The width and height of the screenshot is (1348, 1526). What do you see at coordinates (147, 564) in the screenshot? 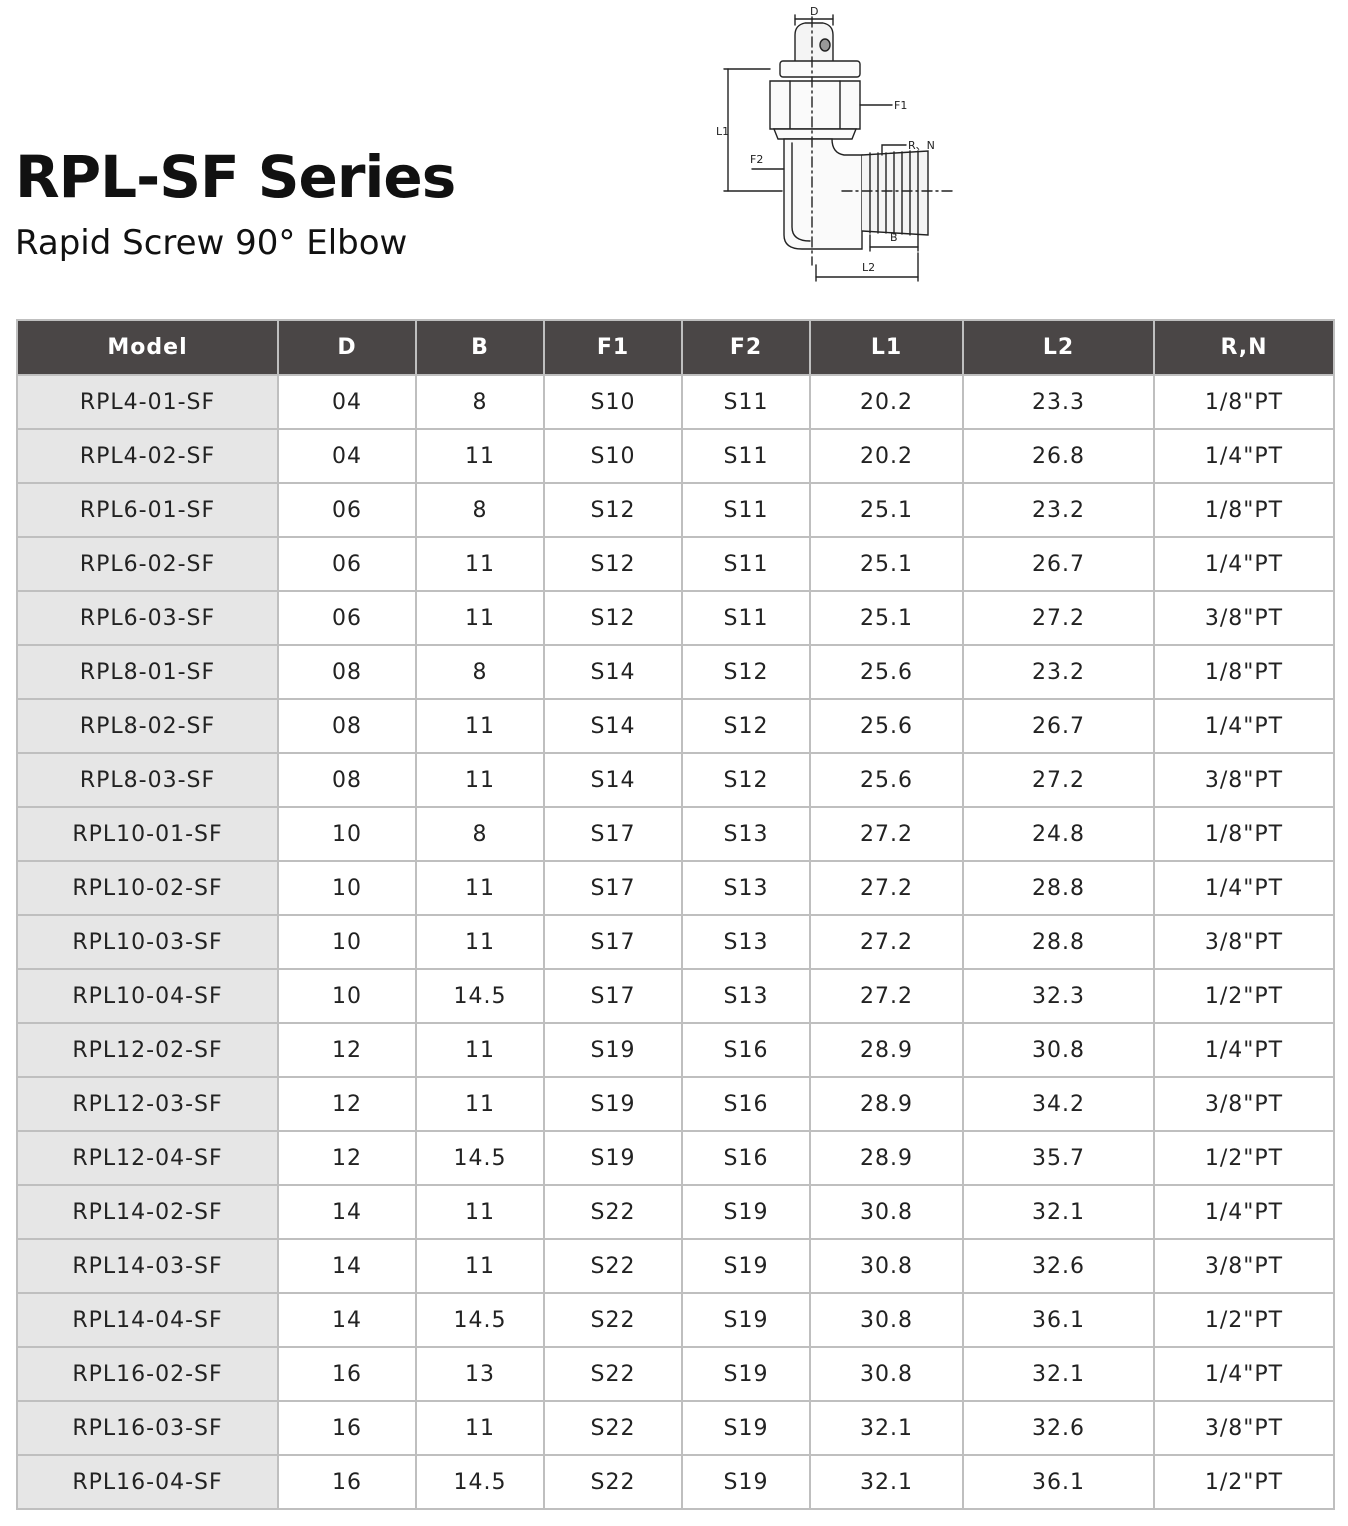
I see `cell-model: RPL6-02-SF` at bounding box center [147, 564].